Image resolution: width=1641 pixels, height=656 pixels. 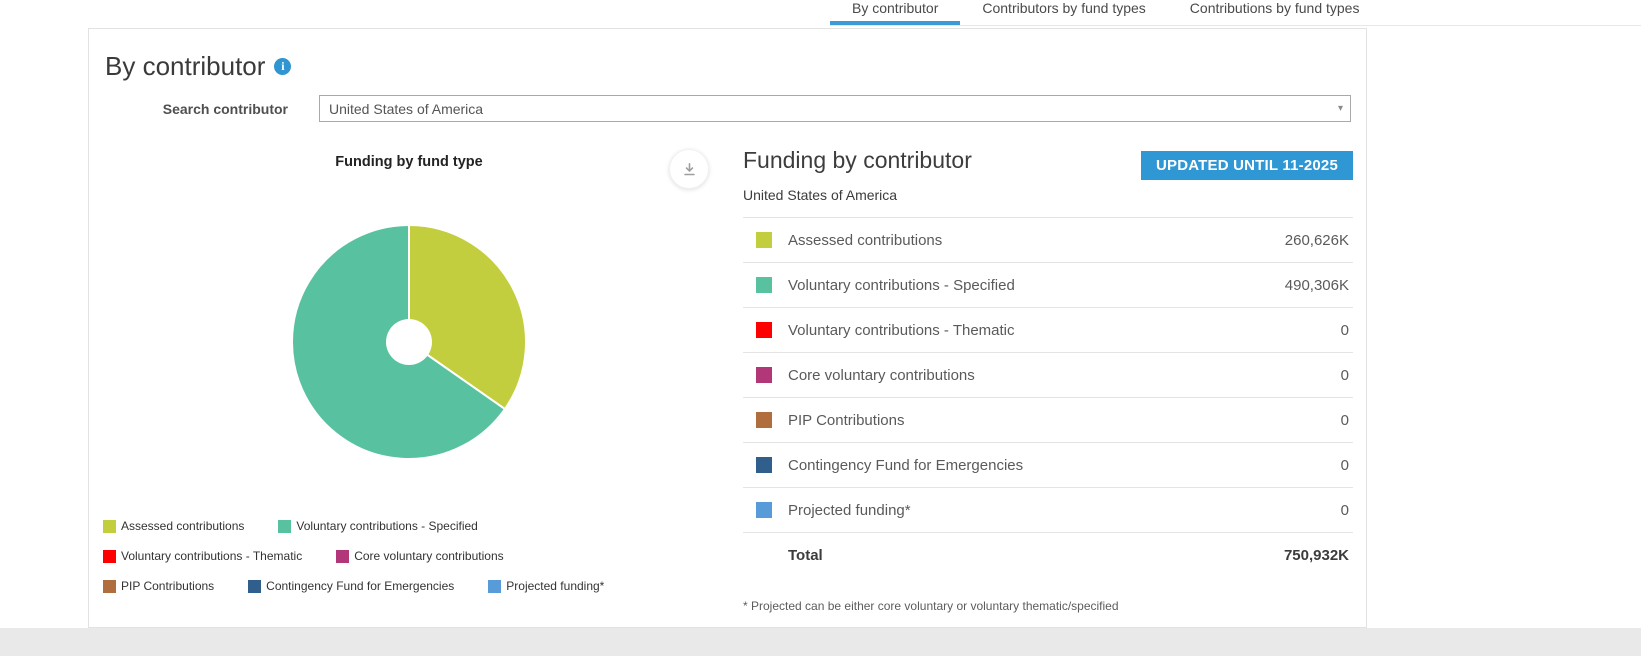 I want to click on table-row: Core voluntary contributions 0, so click(x=1048, y=374).